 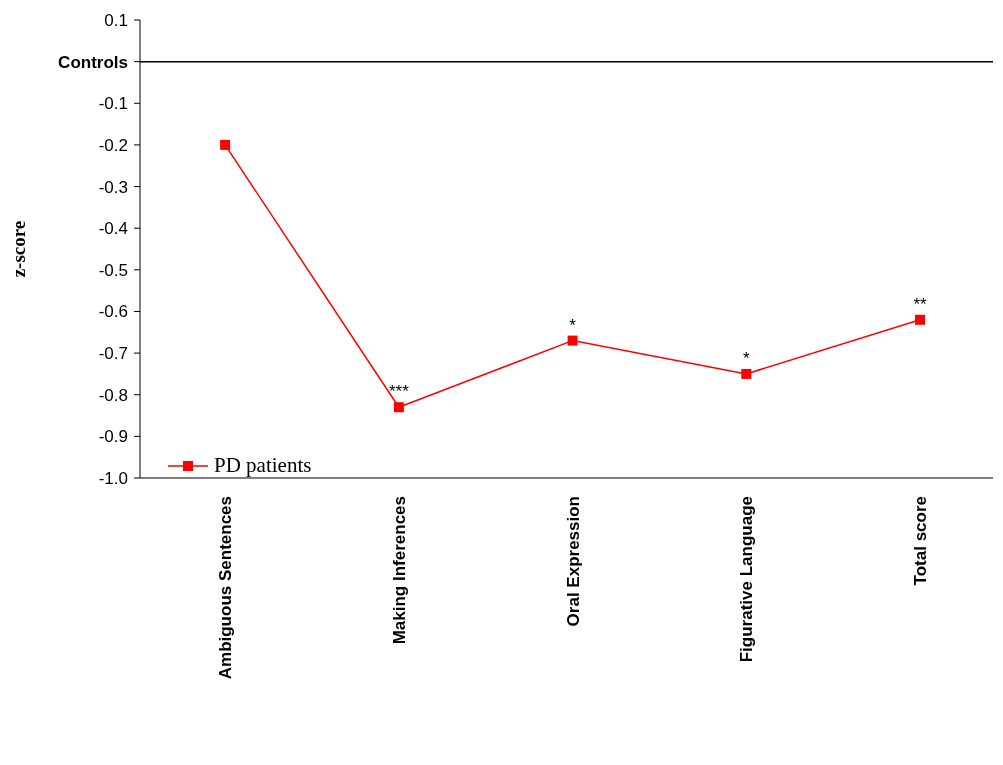 What do you see at coordinates (113, 478) in the screenshot?
I see `y-tick-label: -1.0` at bounding box center [113, 478].